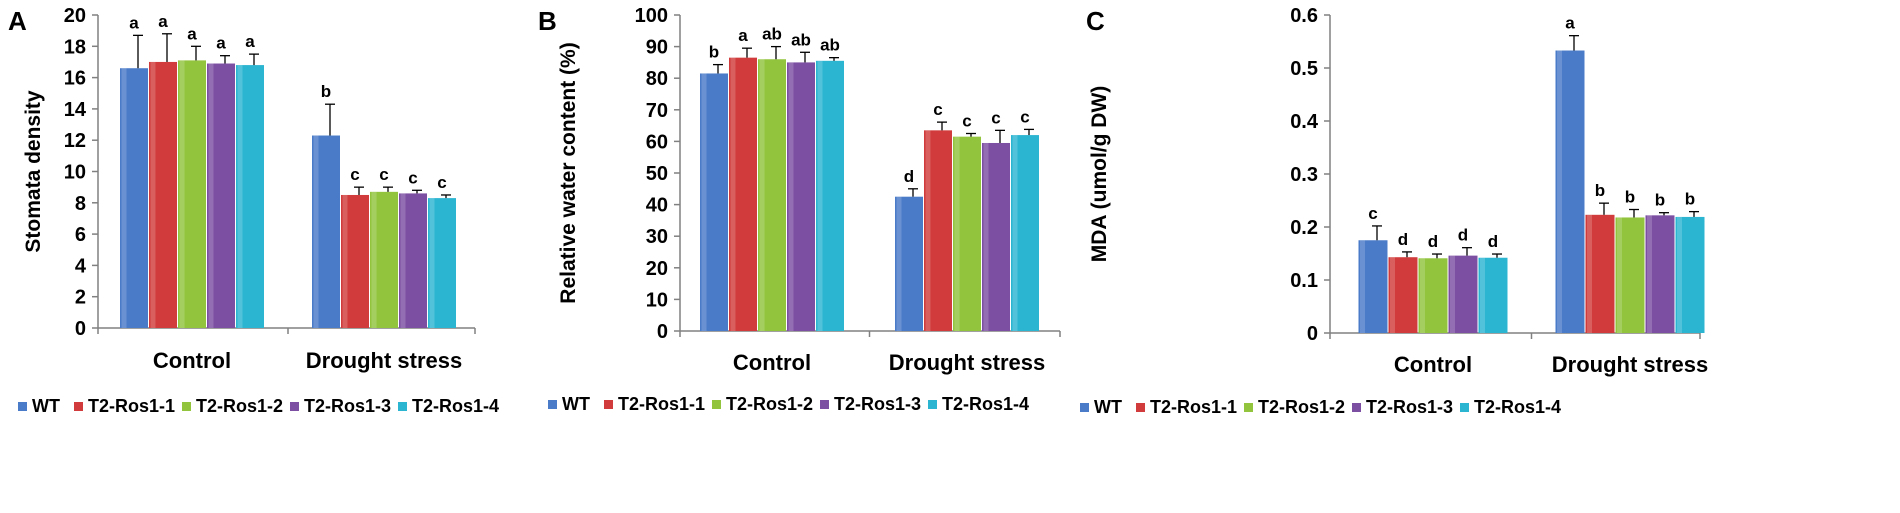 Image resolution: width=1900 pixels, height=513 pixels. Describe the element at coordinates (1304, 228) in the screenshot. I see `y-tick-label: 0.2` at that location.